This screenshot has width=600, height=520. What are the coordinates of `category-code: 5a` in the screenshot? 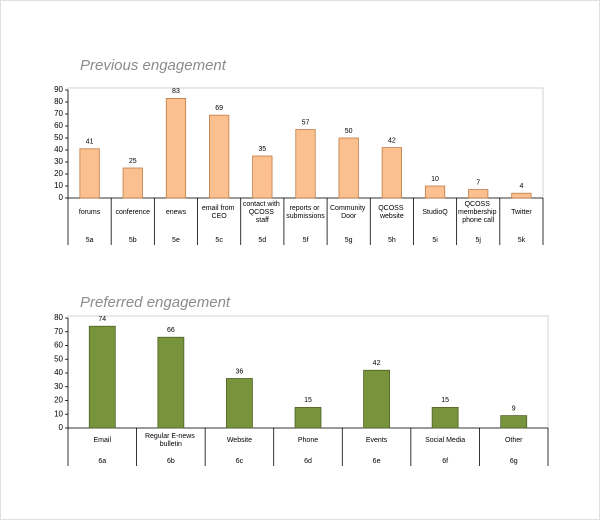 It's located at (90, 240).